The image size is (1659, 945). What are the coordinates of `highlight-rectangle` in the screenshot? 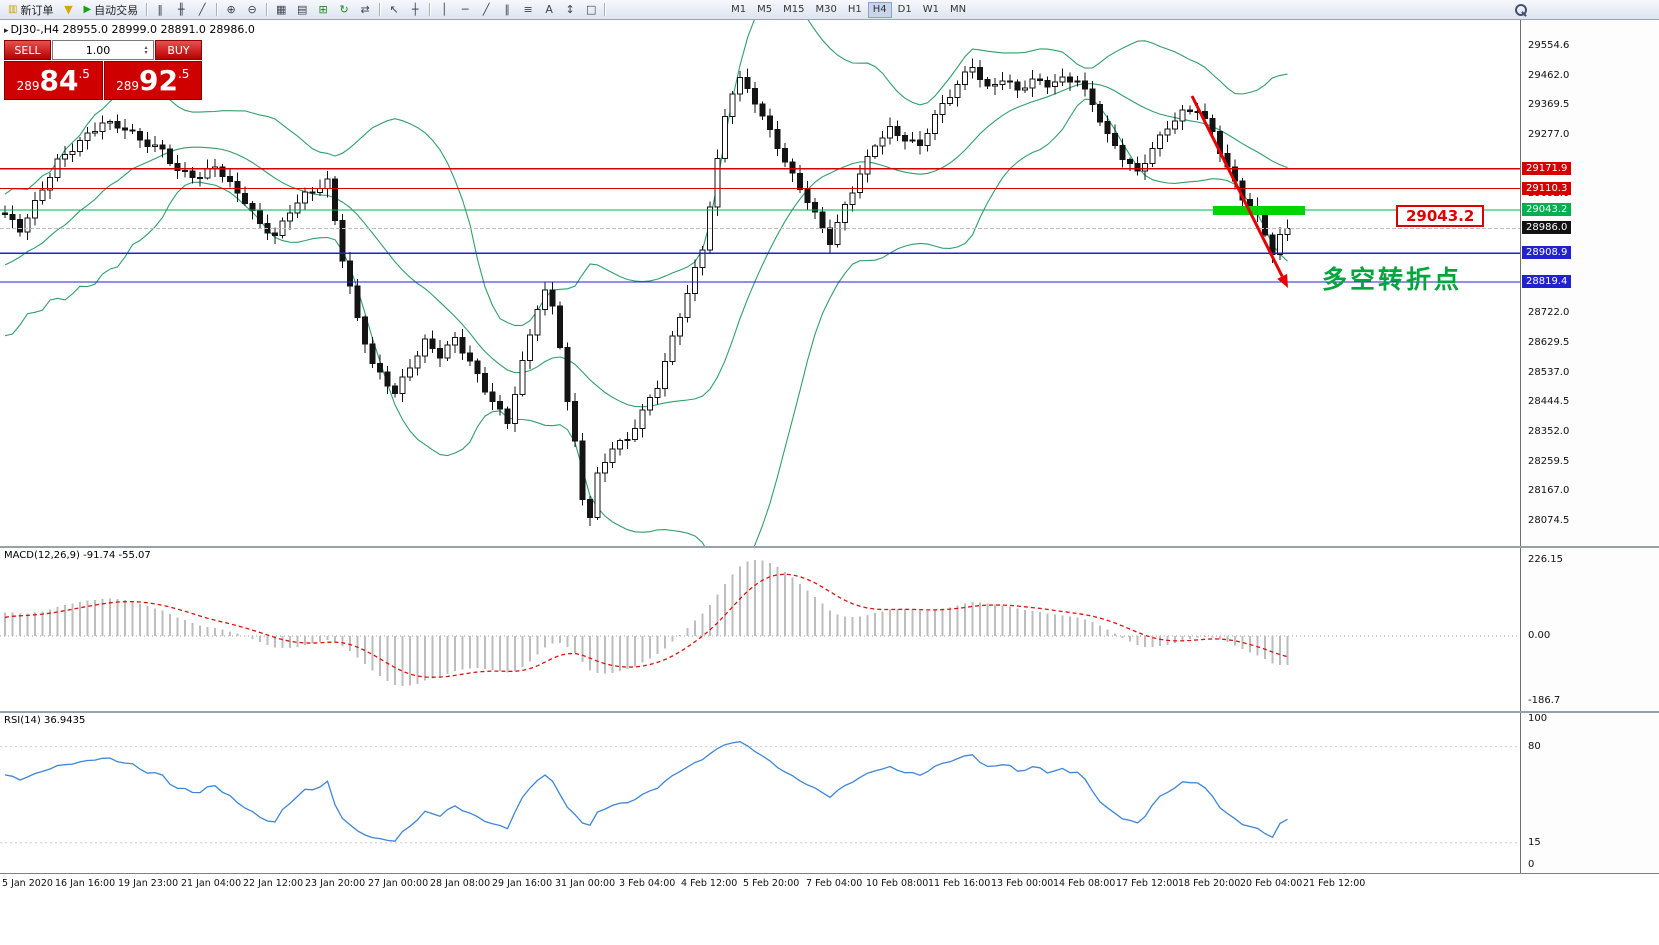 It's located at (1259, 210).